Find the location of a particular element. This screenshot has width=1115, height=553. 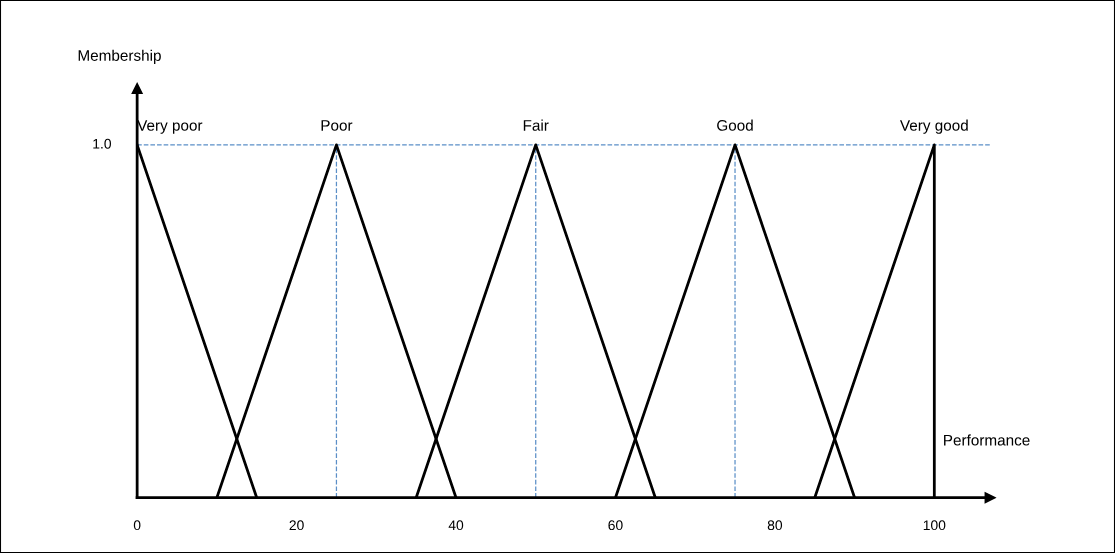

text: Membership is located at coordinates (119, 56).